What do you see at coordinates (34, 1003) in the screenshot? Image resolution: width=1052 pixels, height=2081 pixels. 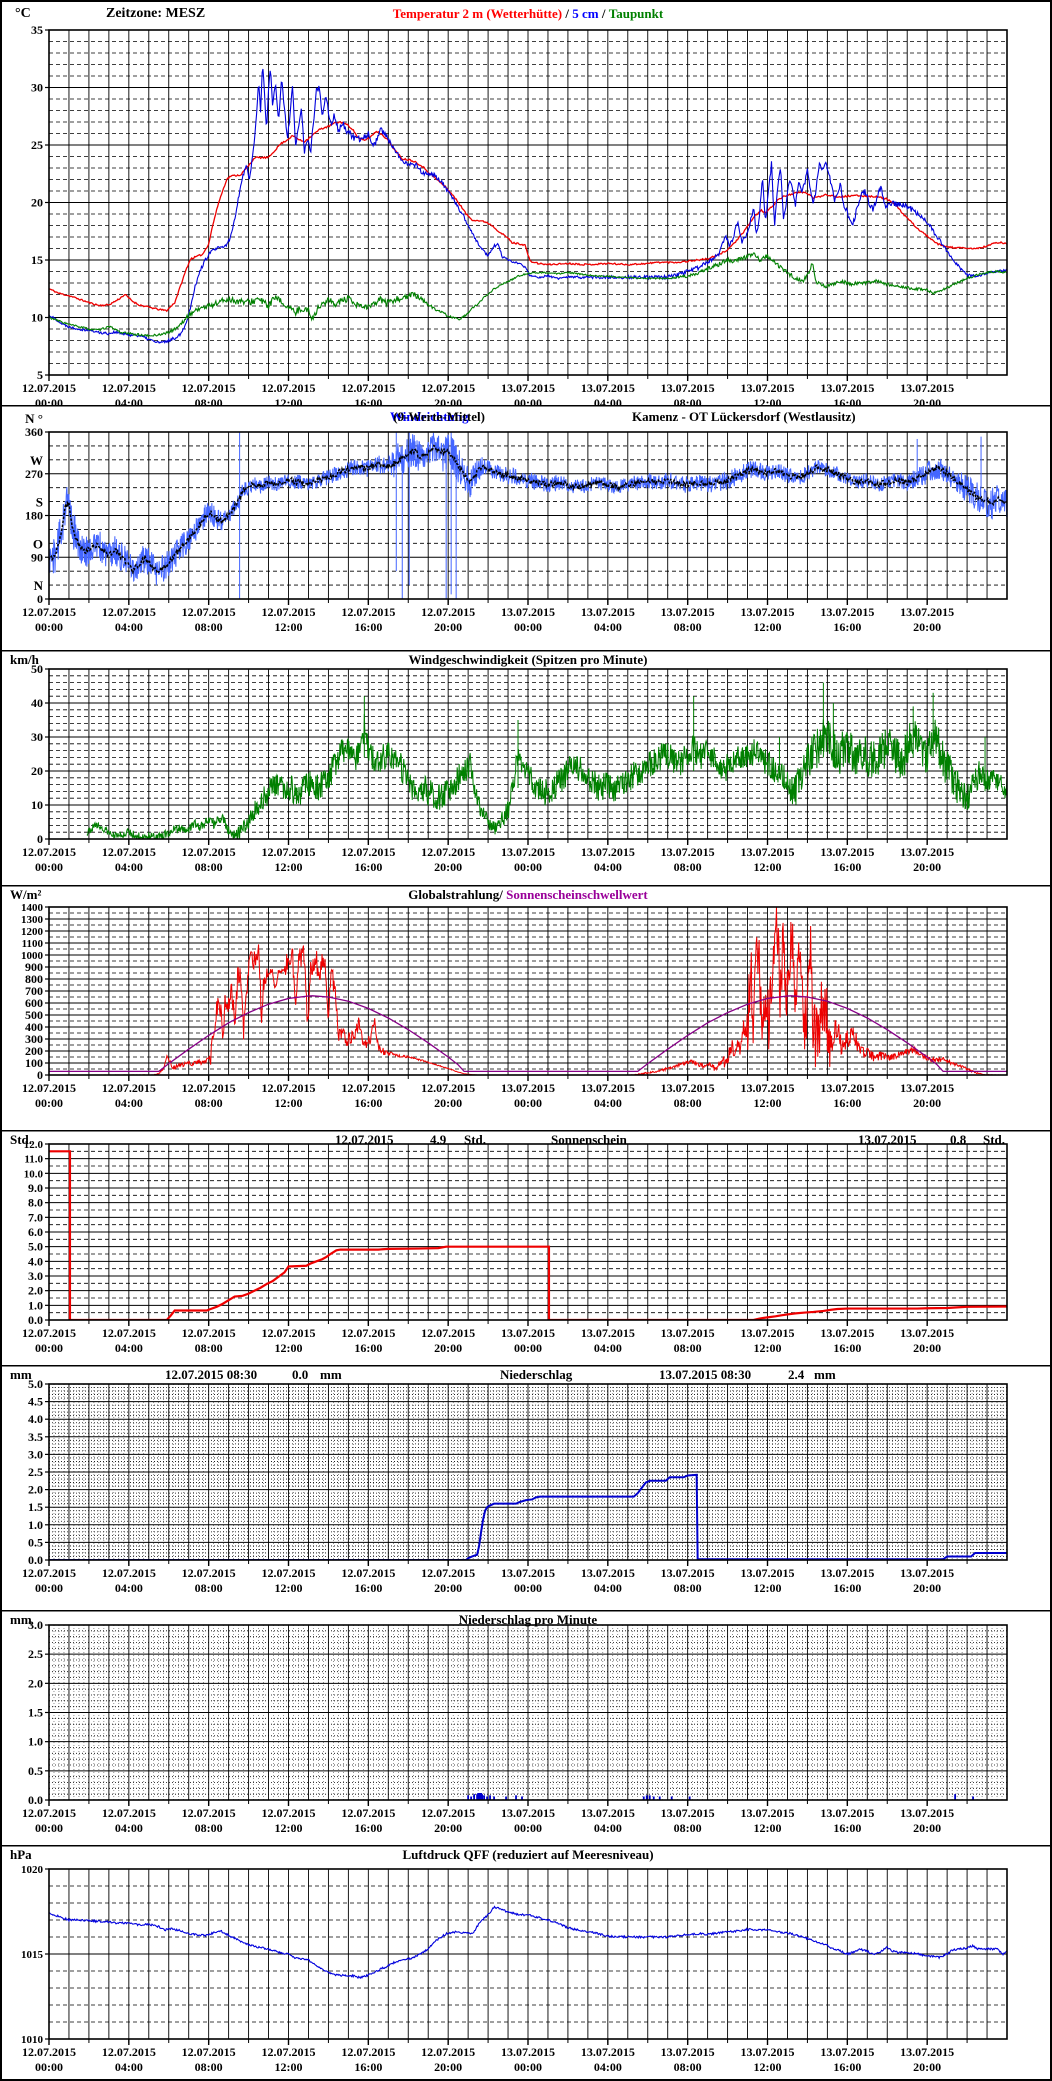 I see `svg-text: 600` at bounding box center [34, 1003].